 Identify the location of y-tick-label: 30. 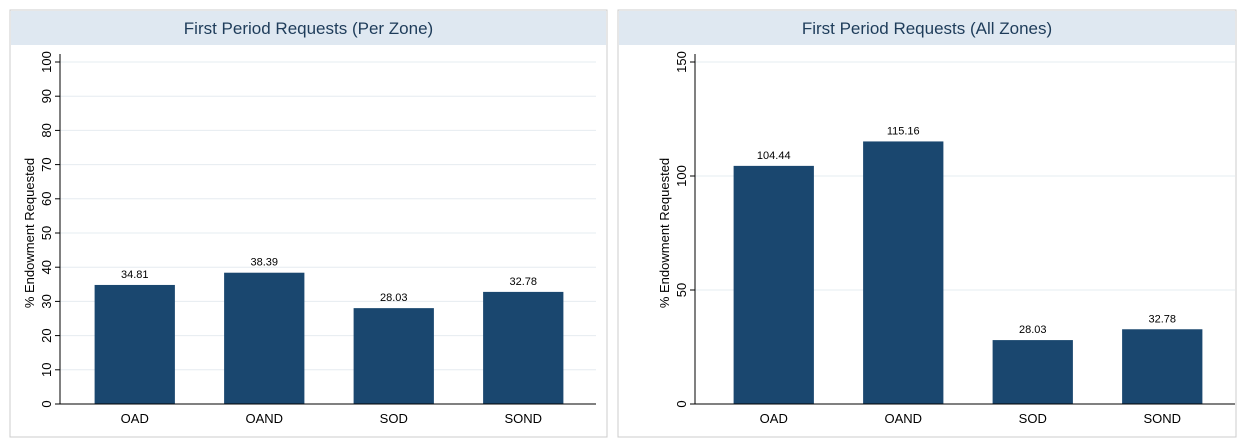
(46, 301).